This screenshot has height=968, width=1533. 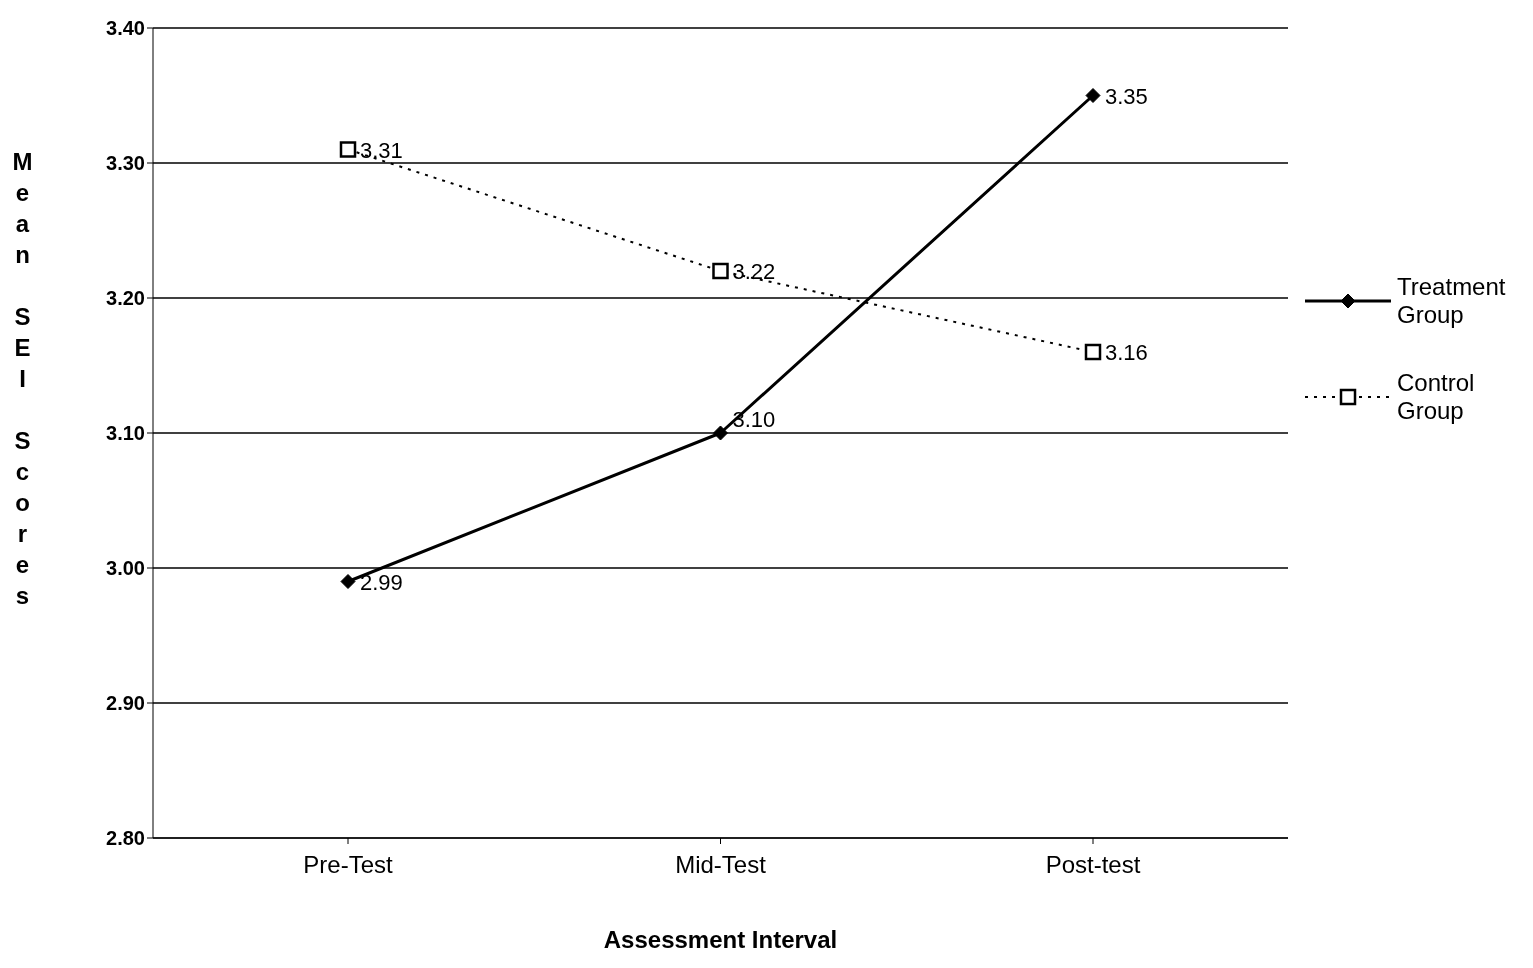 What do you see at coordinates (1126, 352) in the screenshot?
I see `data-label: 3.16` at bounding box center [1126, 352].